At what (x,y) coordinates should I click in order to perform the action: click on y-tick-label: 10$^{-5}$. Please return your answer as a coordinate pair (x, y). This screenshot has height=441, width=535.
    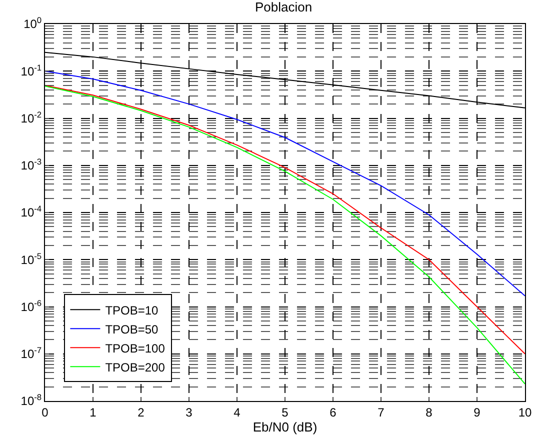
    Looking at the image, I should click on (31, 258).